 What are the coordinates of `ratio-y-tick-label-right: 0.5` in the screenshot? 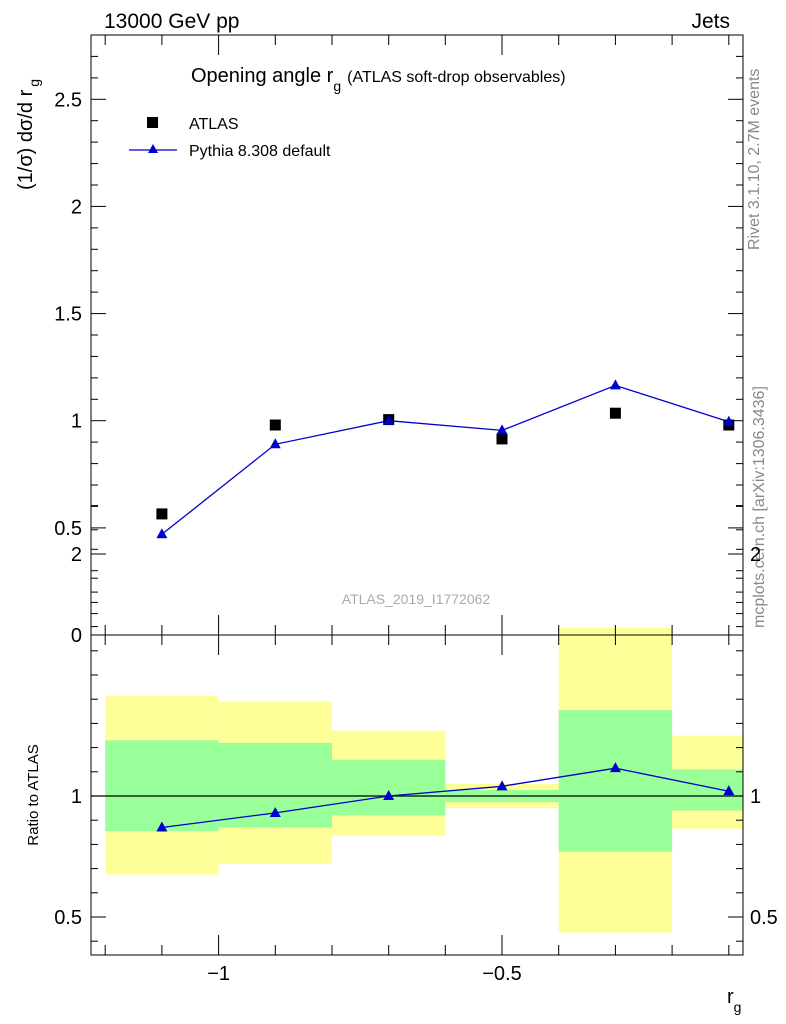 It's located at (764, 918).